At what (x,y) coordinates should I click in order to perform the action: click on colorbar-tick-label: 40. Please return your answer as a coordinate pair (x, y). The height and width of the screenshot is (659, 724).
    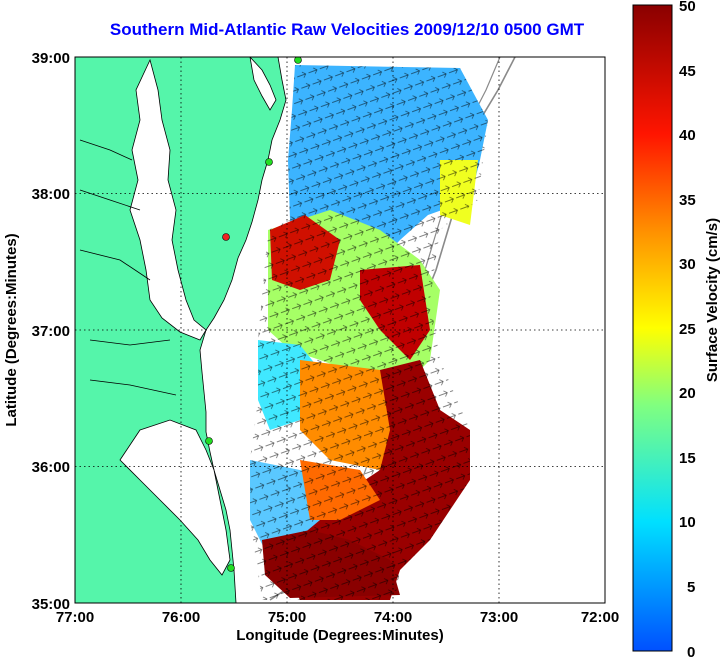
    Looking at the image, I should click on (687, 135).